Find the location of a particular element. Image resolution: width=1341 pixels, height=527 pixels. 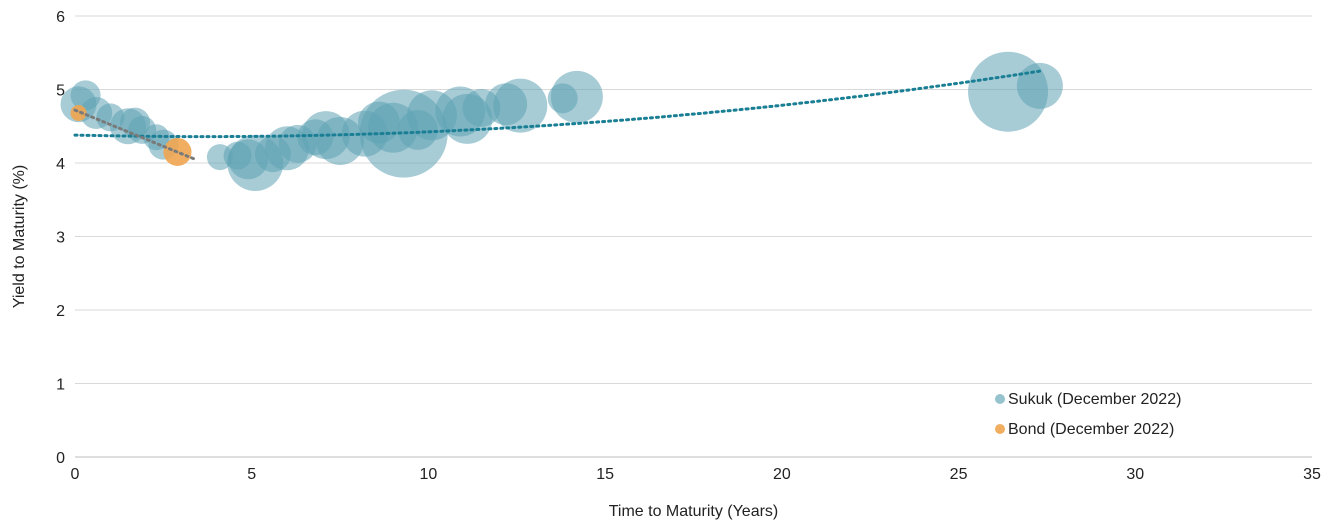

y-tick-label: 5 is located at coordinates (60, 91).